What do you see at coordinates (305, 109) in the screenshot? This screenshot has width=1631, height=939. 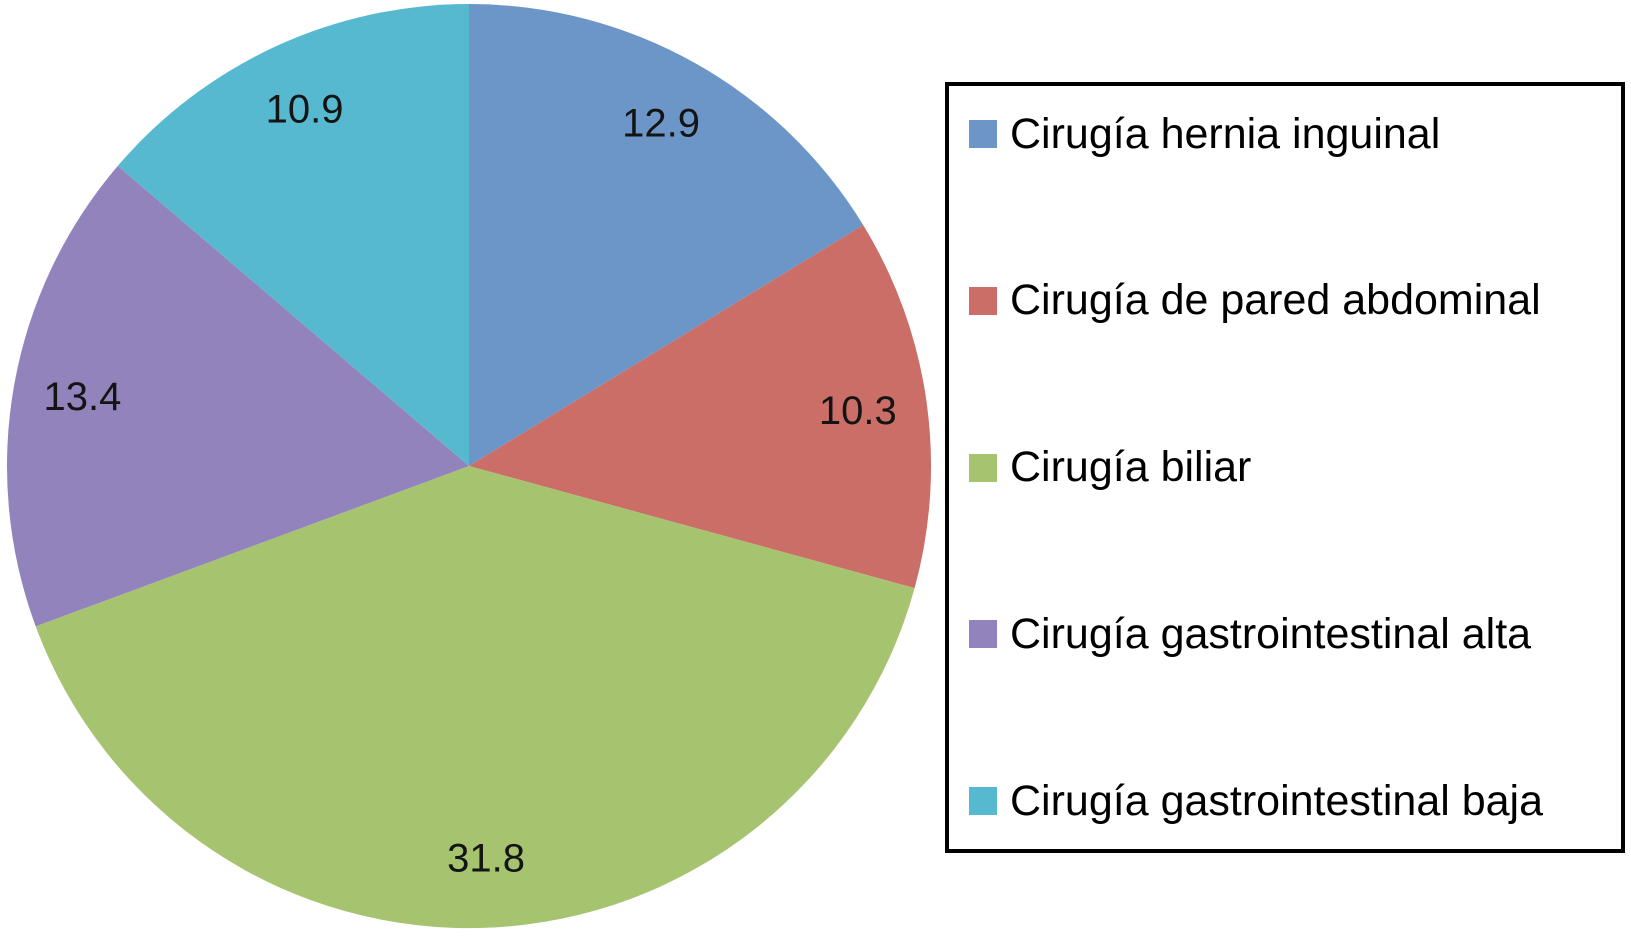 I see `pie-data-label-4: 10.9` at bounding box center [305, 109].